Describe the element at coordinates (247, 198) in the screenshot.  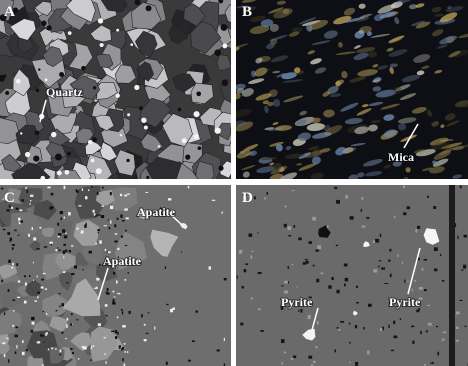
I see `panel-letter: D` at that location.